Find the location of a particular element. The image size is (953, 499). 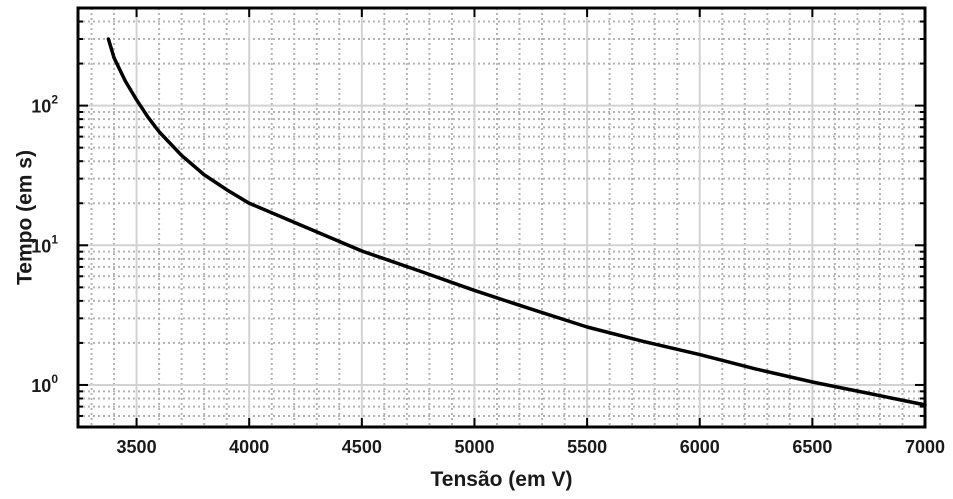

x-tick-label: 4500 is located at coordinates (362, 447).